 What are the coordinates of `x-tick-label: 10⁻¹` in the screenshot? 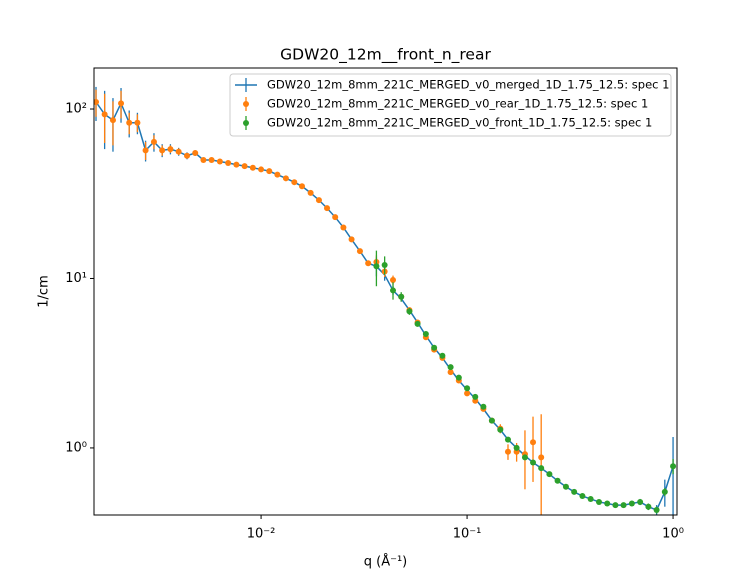 It's located at (467, 534).